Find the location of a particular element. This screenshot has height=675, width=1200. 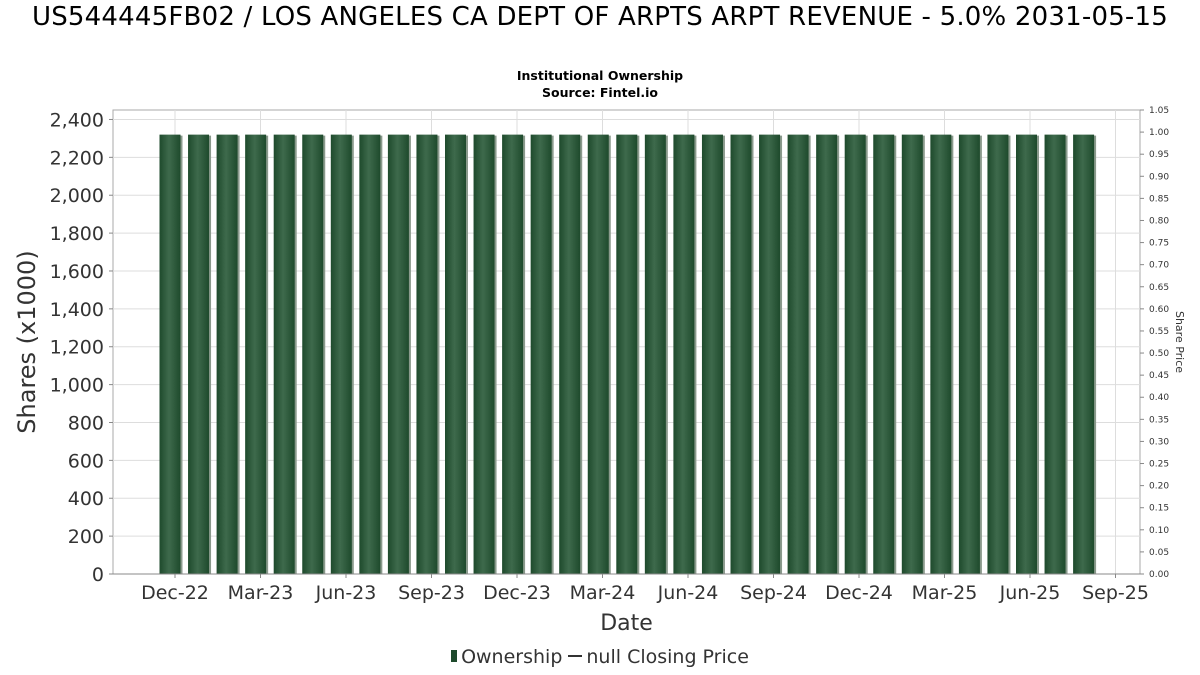

y2-tick-label: 0.35 is located at coordinates (1159, 420).